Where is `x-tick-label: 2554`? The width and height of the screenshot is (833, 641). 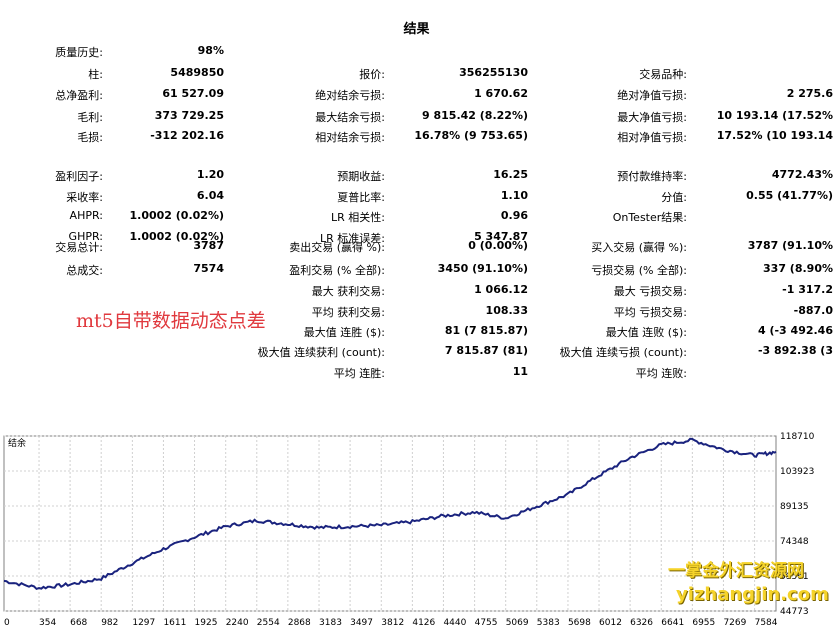
x-tick-label: 2554 is located at coordinates (268, 623).